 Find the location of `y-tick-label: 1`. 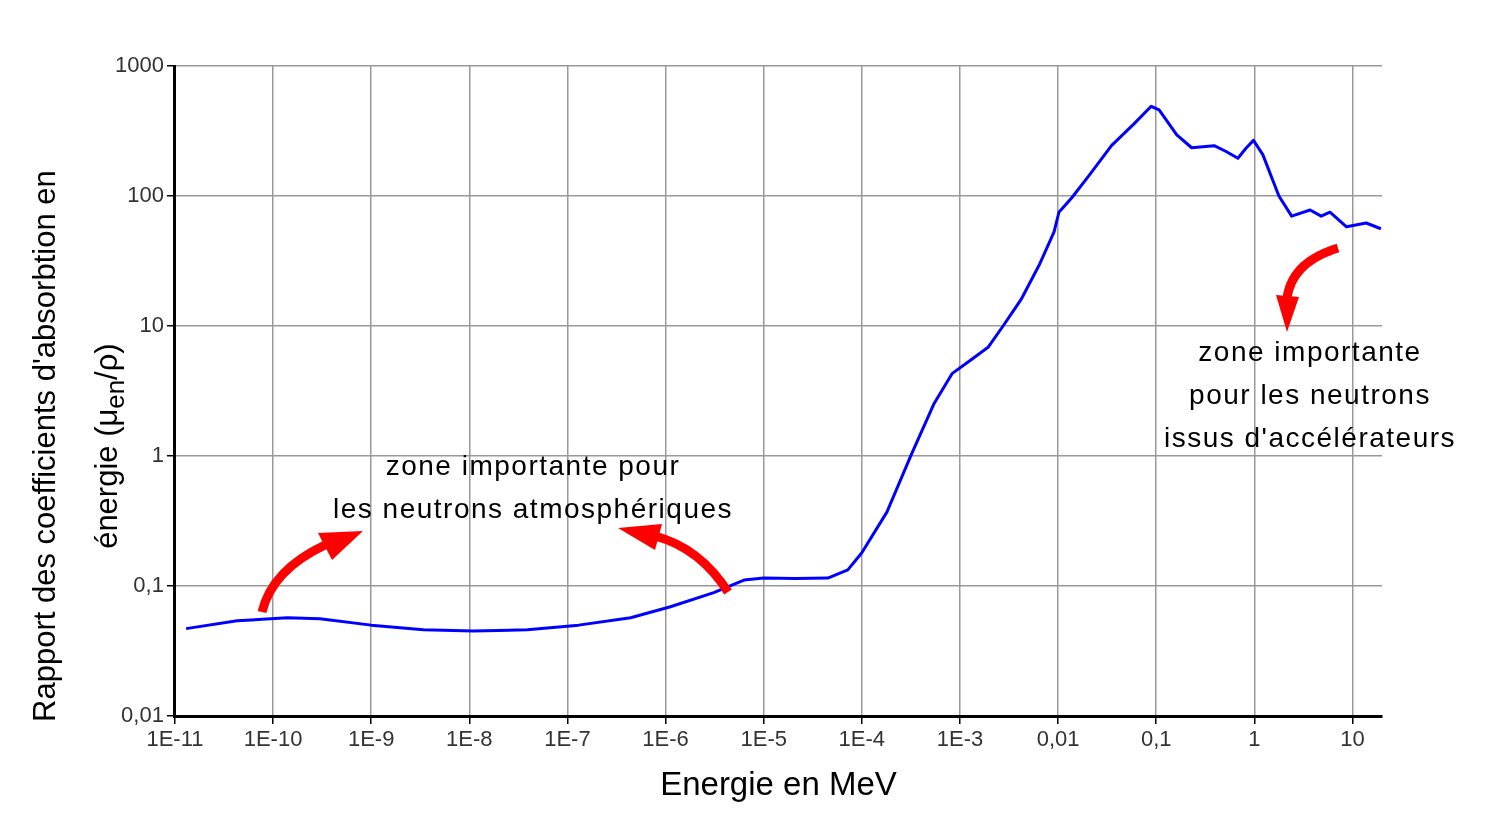

y-tick-label: 1 is located at coordinates (157, 455).